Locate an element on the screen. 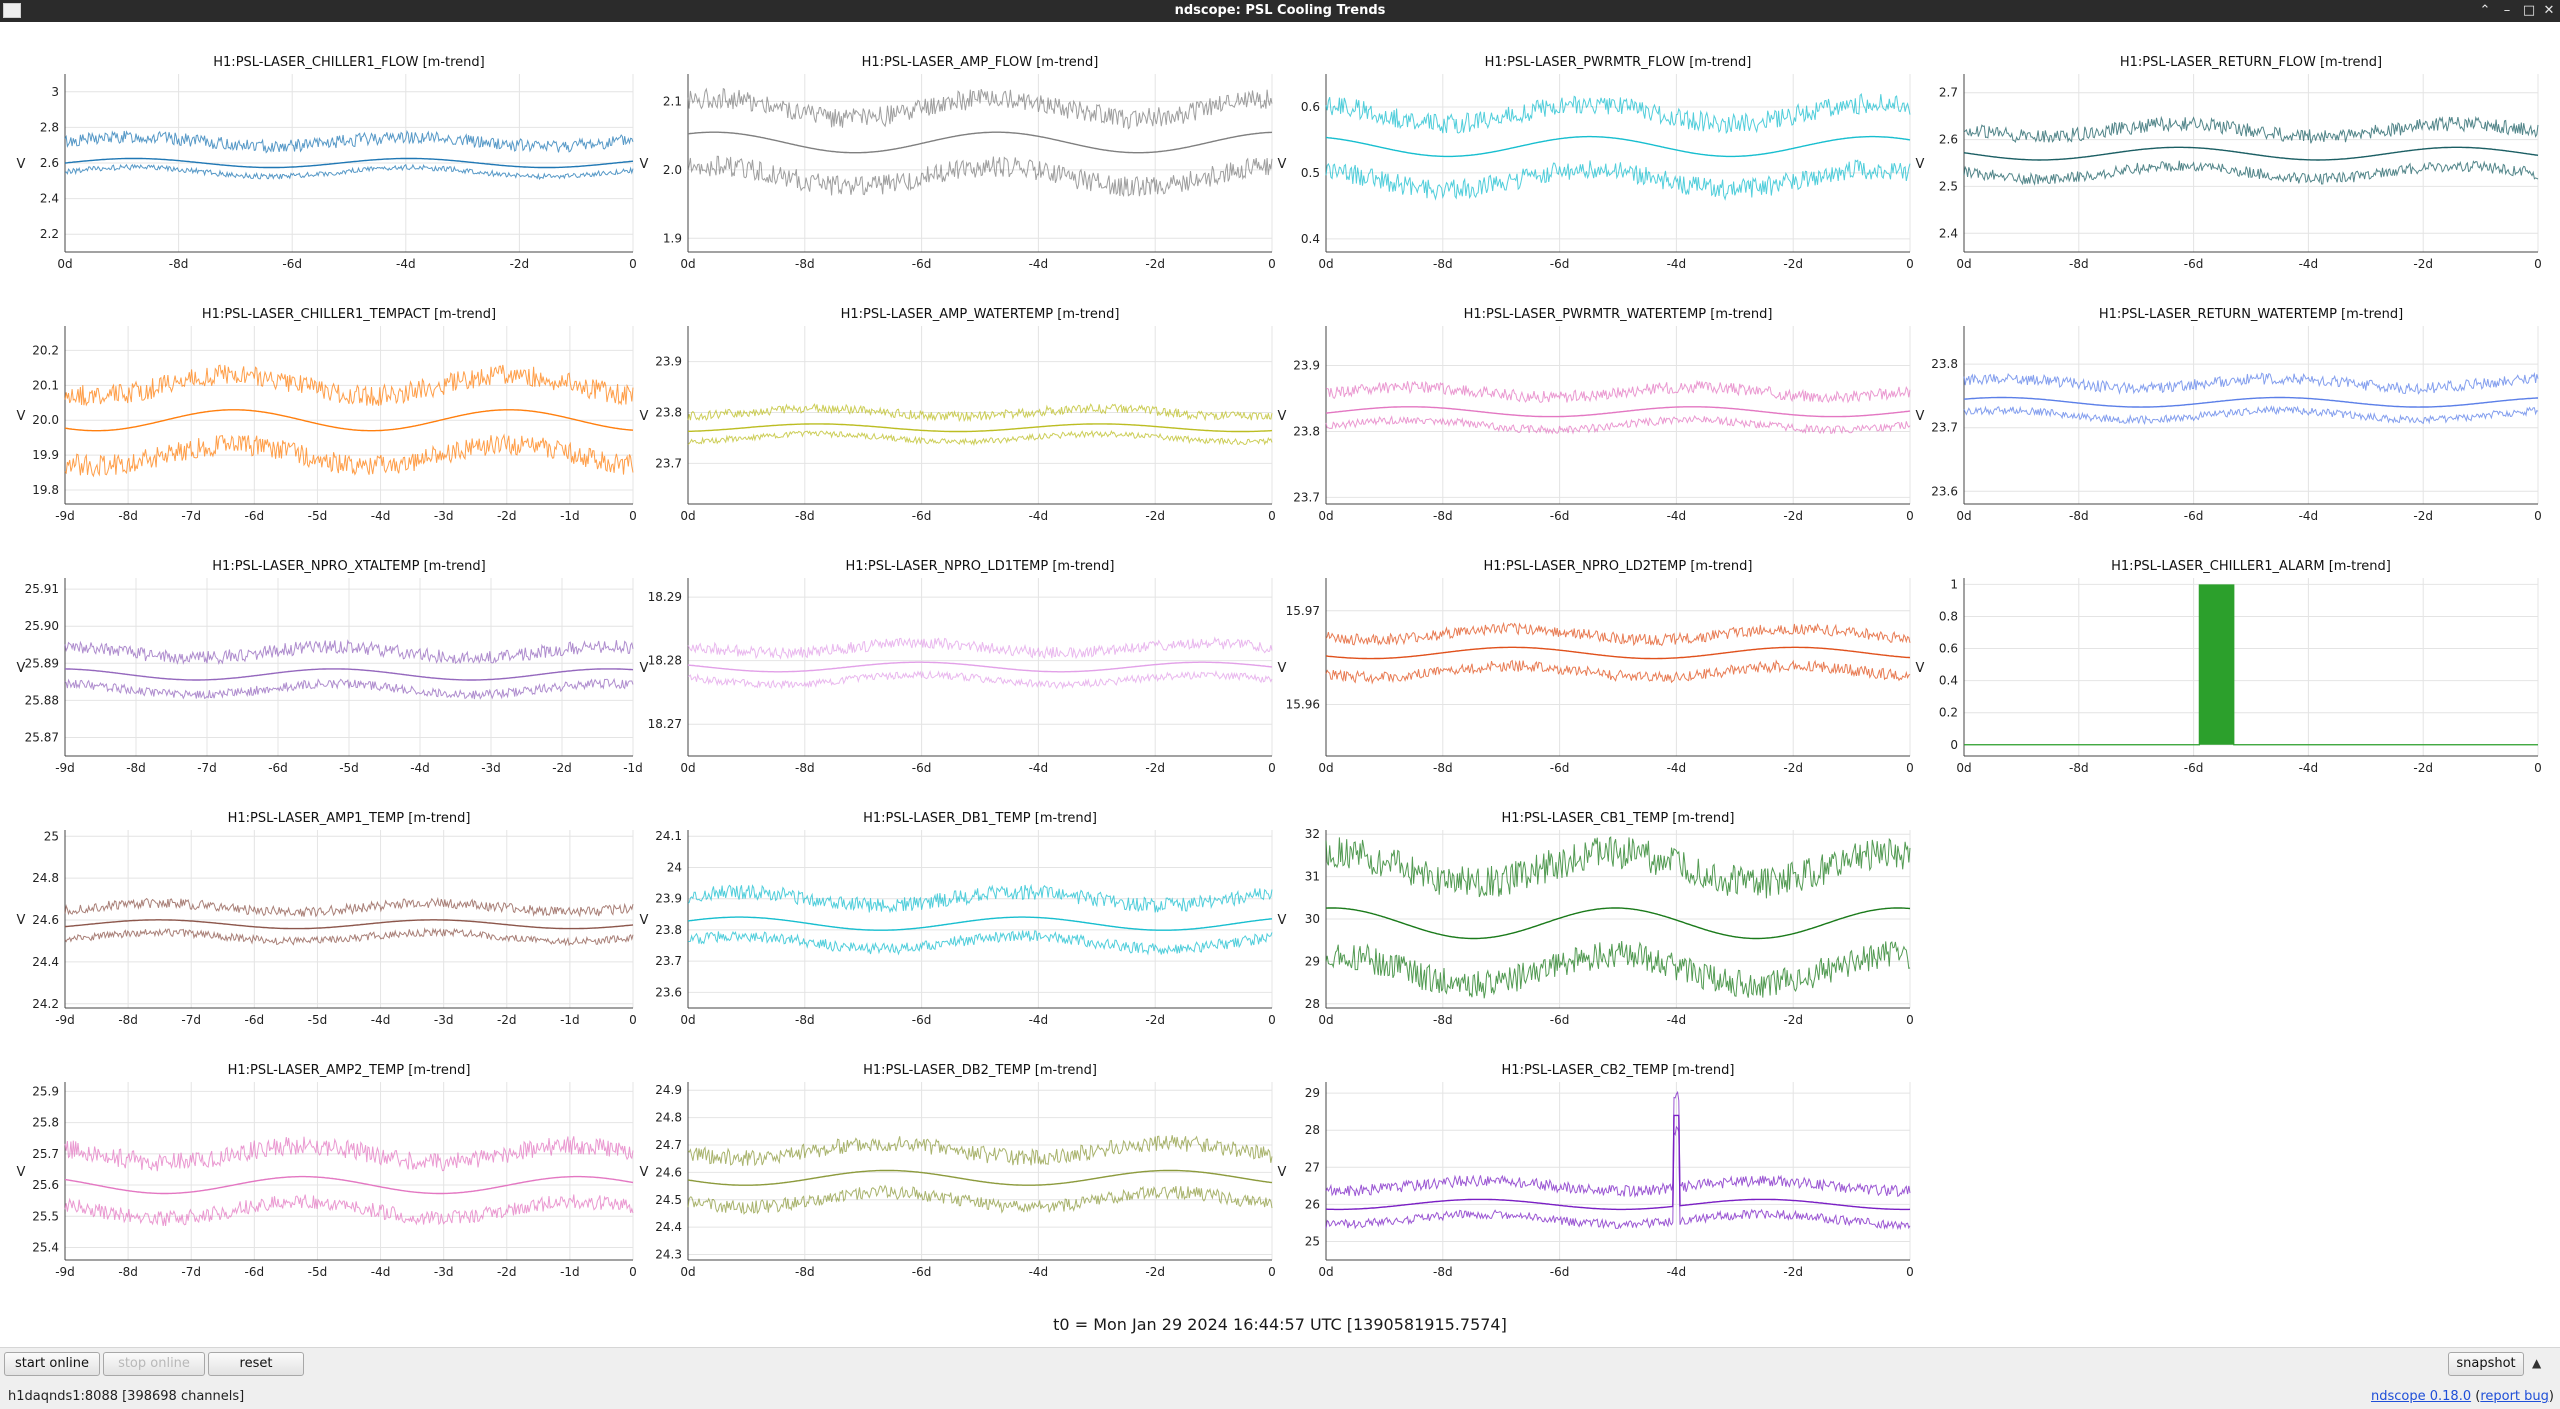 This screenshot has height=1409, width=2560. y-tick-label: 24.4 is located at coordinates (668, 1227).